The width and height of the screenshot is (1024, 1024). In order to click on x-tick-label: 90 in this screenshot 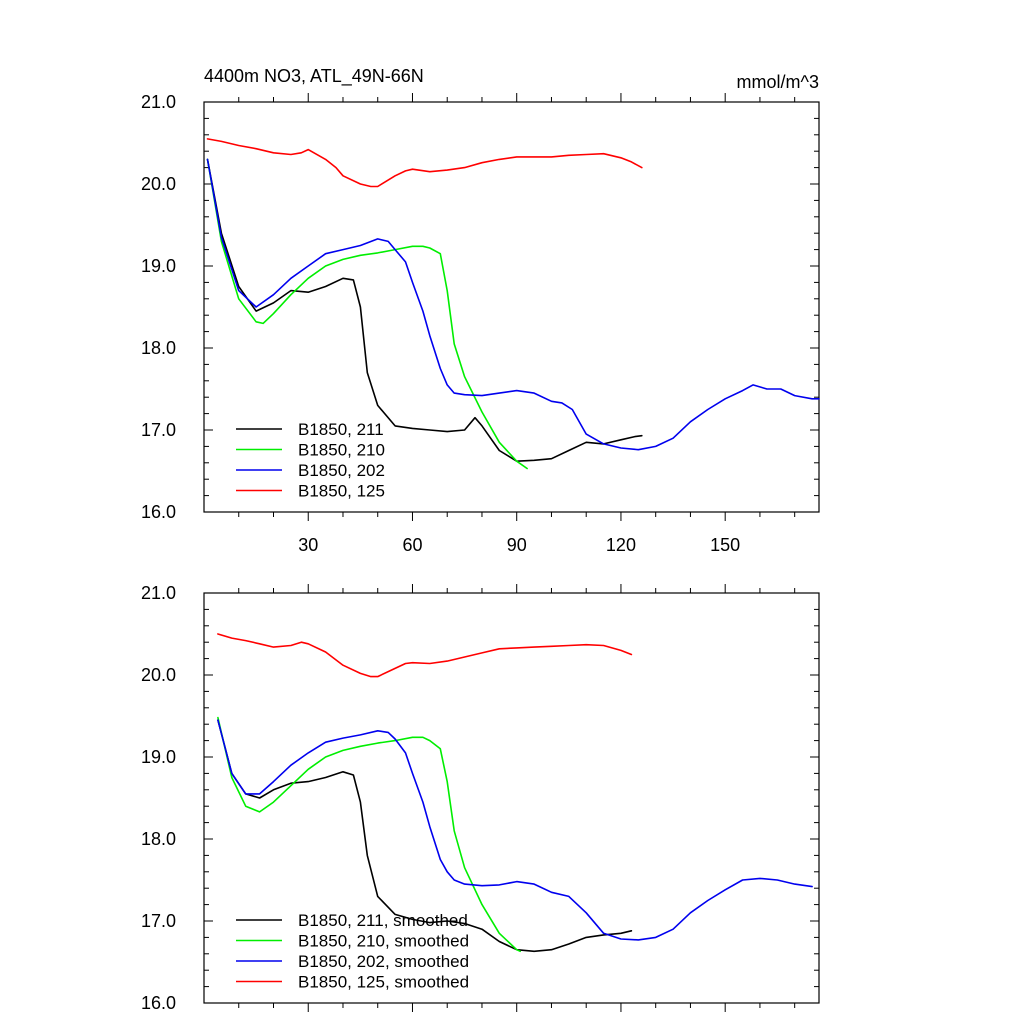, I will do `click(517, 545)`.